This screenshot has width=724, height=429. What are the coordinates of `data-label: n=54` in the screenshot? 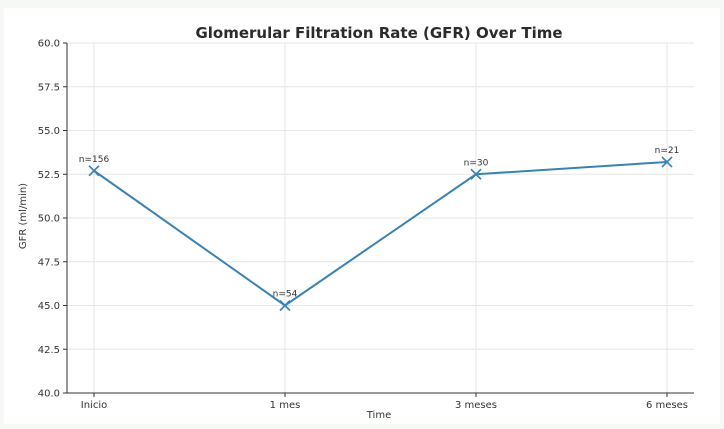 It's located at (285, 295).